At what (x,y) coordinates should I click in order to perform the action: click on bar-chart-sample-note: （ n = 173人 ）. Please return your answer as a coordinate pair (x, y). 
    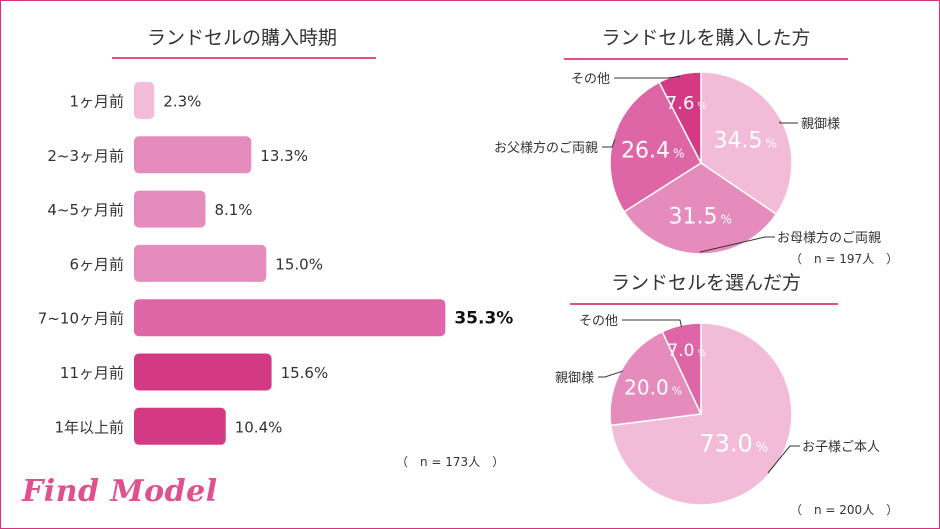
    Looking at the image, I should click on (450, 462).